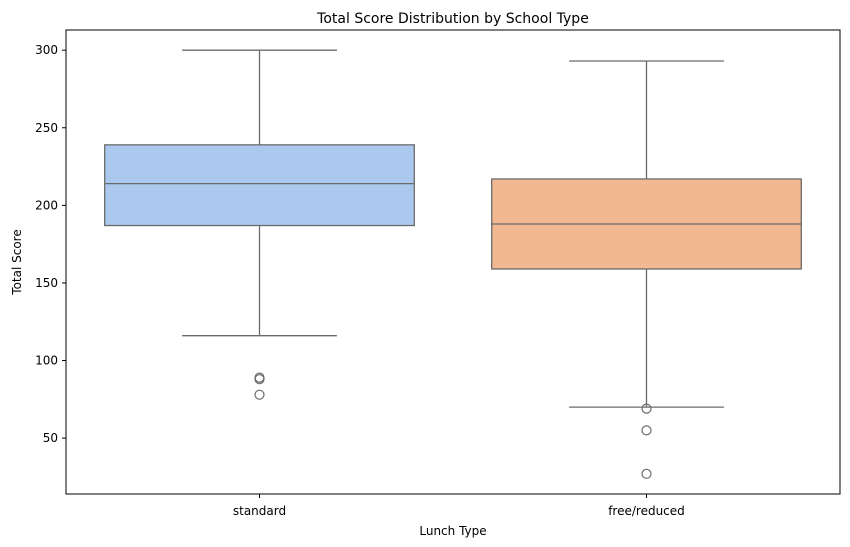 This screenshot has height=547, width=850. Describe the element at coordinates (259, 185) in the screenshot. I see `iqr-box` at that location.